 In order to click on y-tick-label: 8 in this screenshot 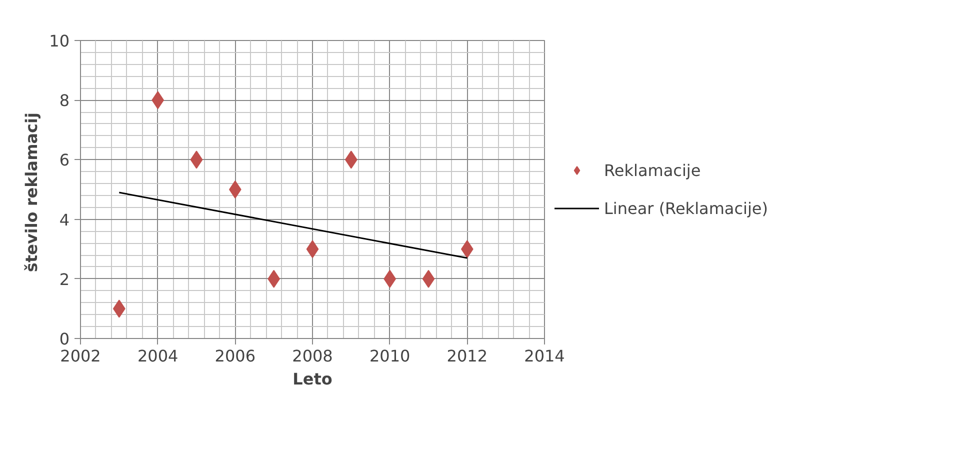, I will do `click(64, 100)`.